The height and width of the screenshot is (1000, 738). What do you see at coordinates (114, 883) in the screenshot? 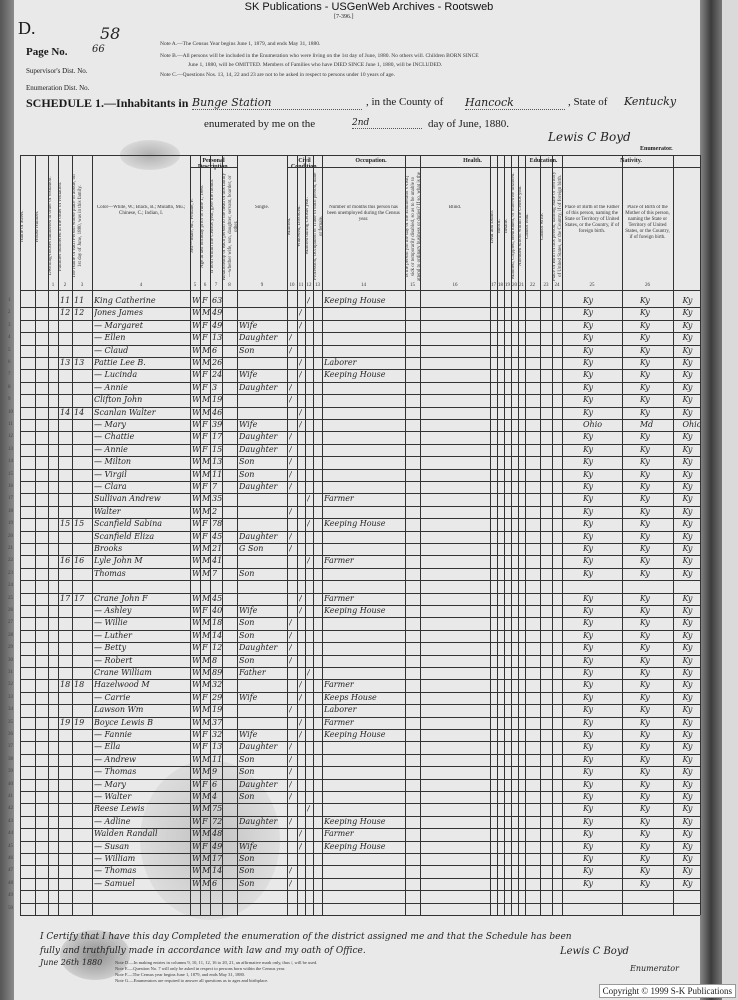
I see `cell-name: — Samuel` at bounding box center [114, 883].